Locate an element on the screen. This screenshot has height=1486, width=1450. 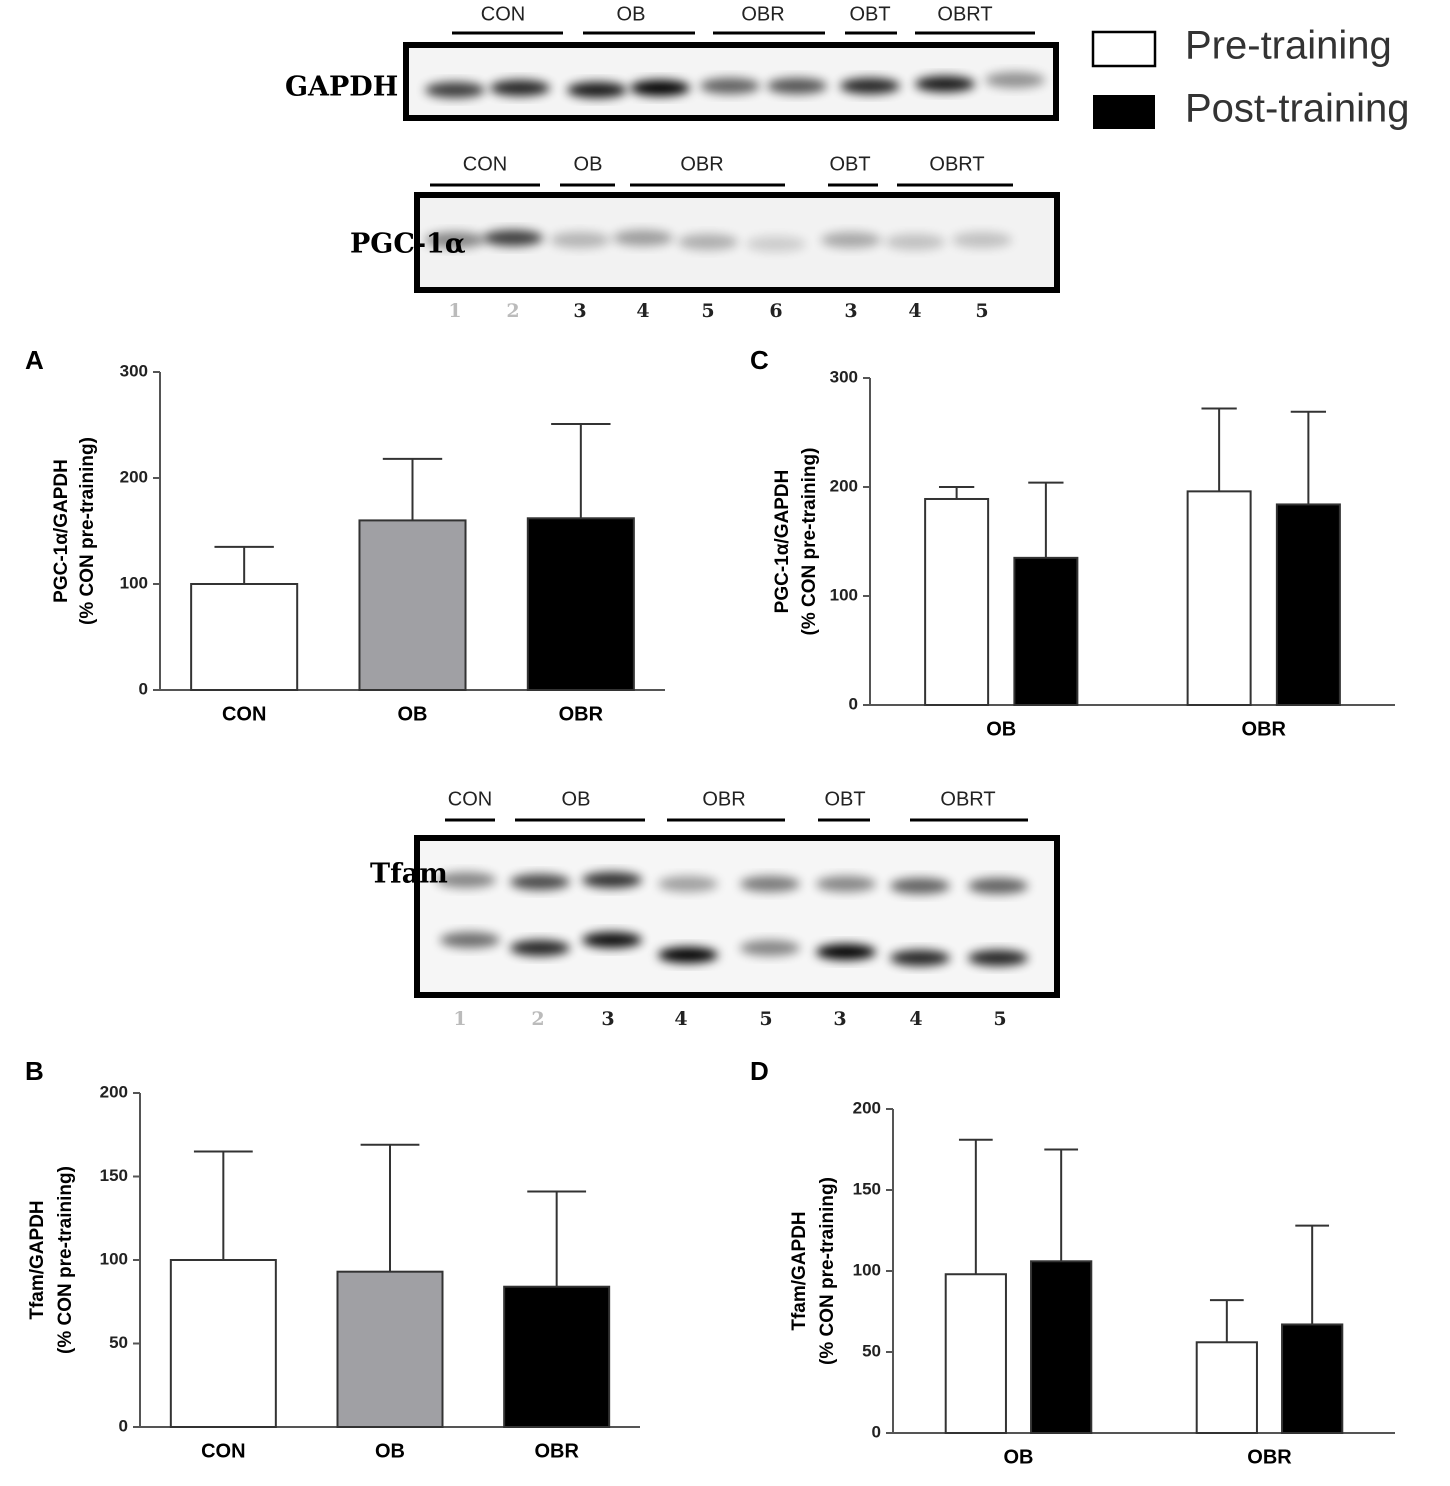
panel-label: A is located at coordinates (34, 360).